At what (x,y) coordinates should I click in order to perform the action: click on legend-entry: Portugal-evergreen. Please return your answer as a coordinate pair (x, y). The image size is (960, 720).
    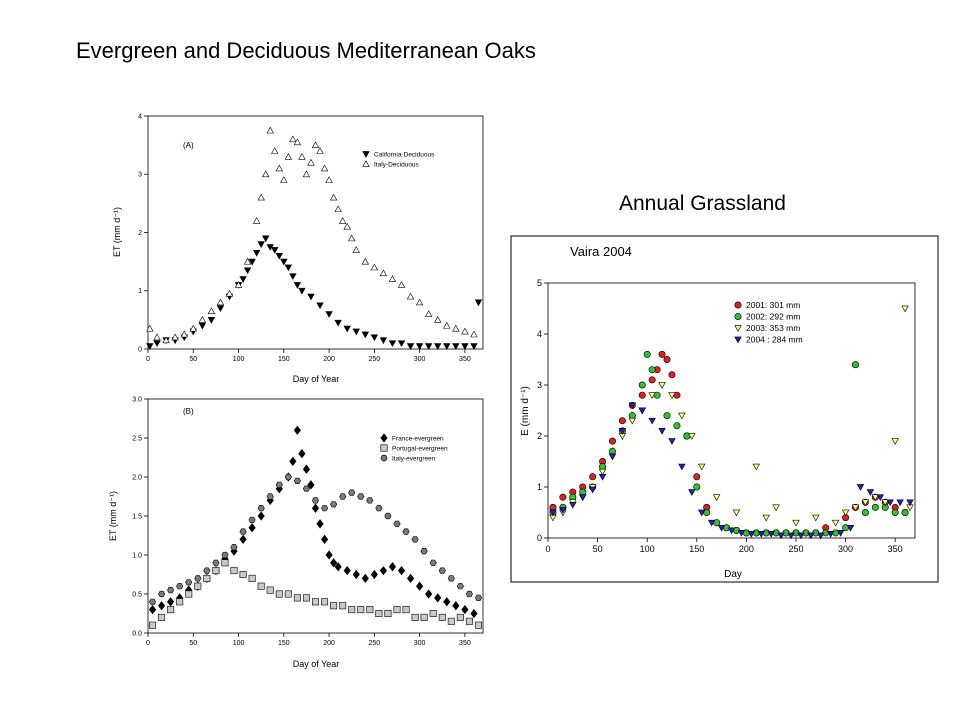
    Looking at the image, I should click on (420, 448).